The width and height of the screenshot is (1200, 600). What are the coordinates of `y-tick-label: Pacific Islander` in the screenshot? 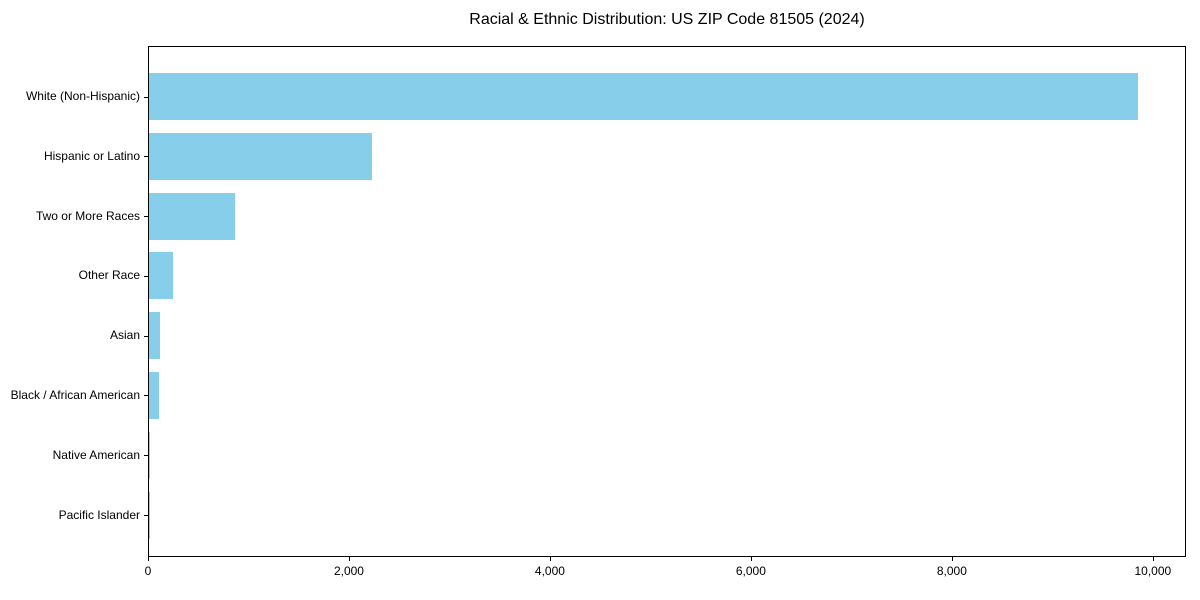 It's located at (99, 514).